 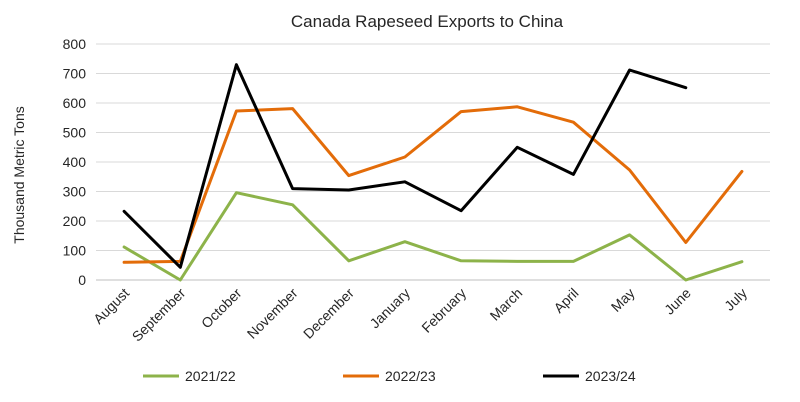 What do you see at coordinates (410, 376) in the screenshot?
I see `legend-label: 2022/23` at bounding box center [410, 376].